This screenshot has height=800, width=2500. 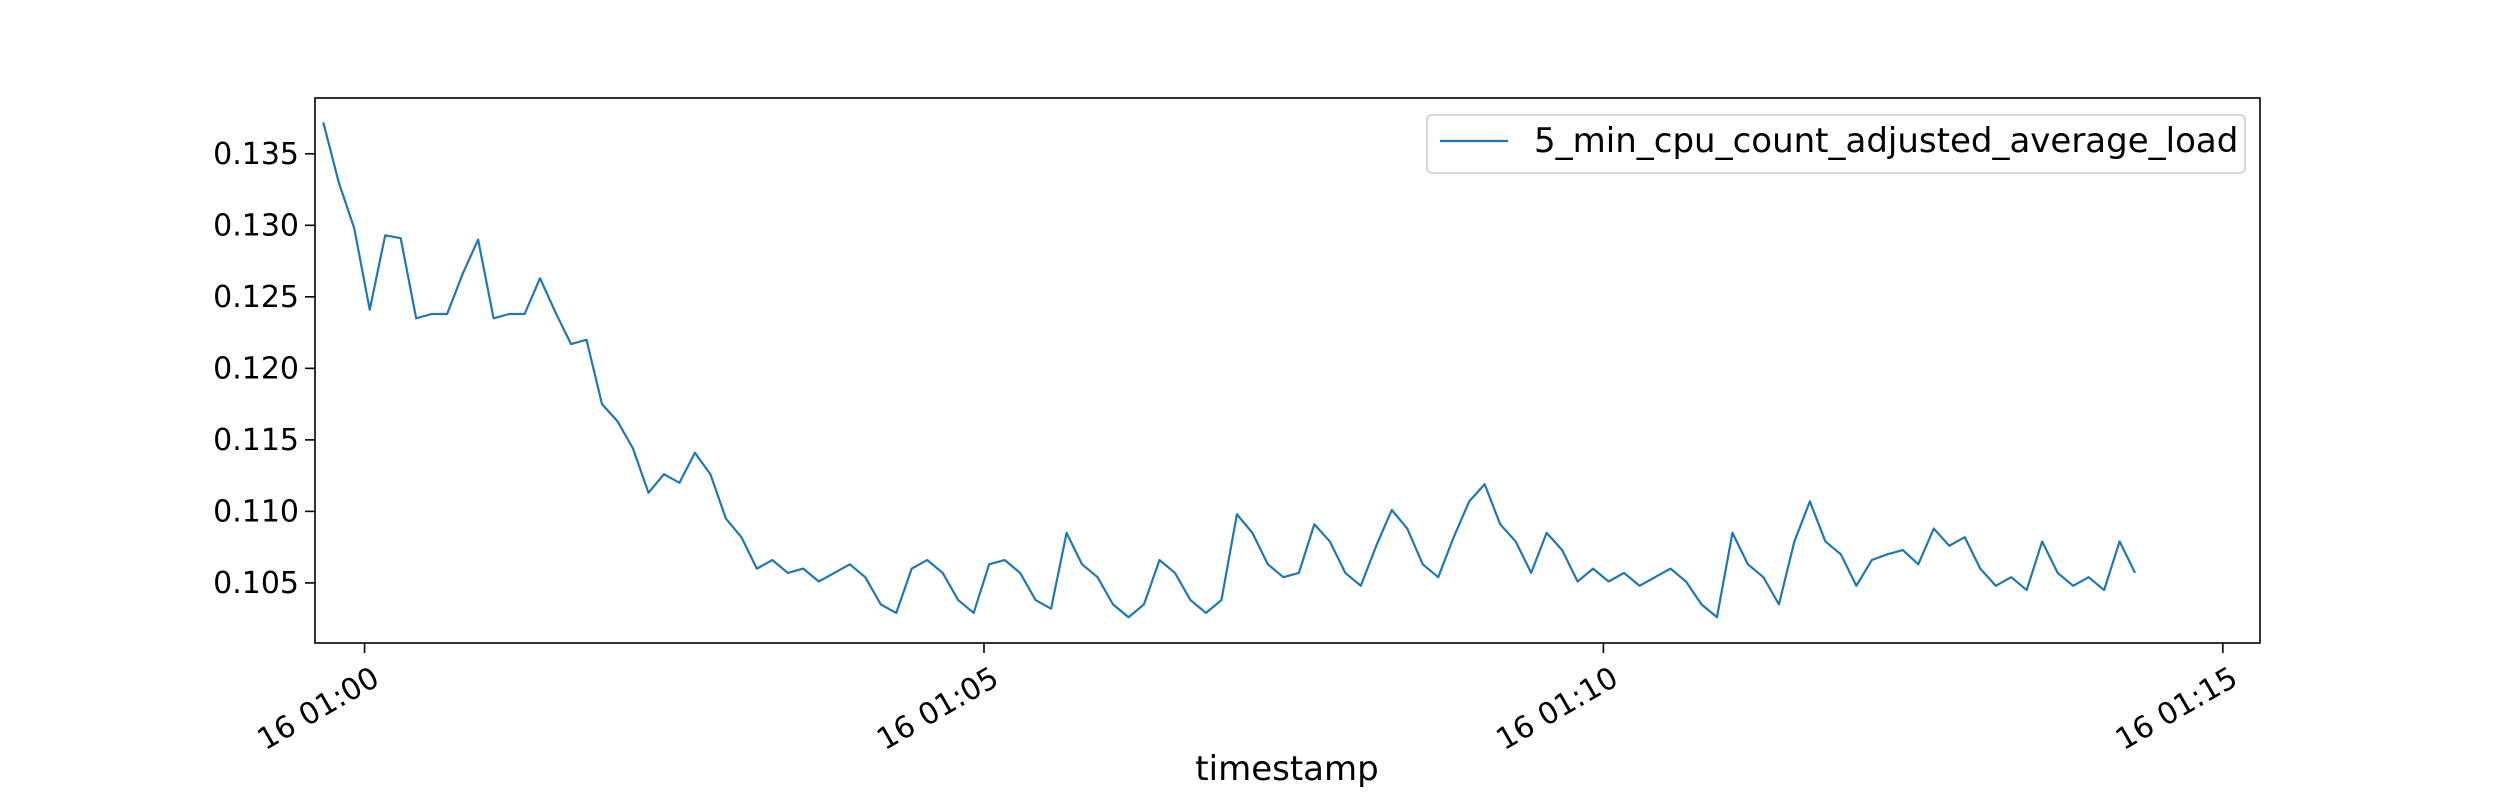 What do you see at coordinates (1286, 769) in the screenshot?
I see `x-axis-label: timestamp` at bounding box center [1286, 769].